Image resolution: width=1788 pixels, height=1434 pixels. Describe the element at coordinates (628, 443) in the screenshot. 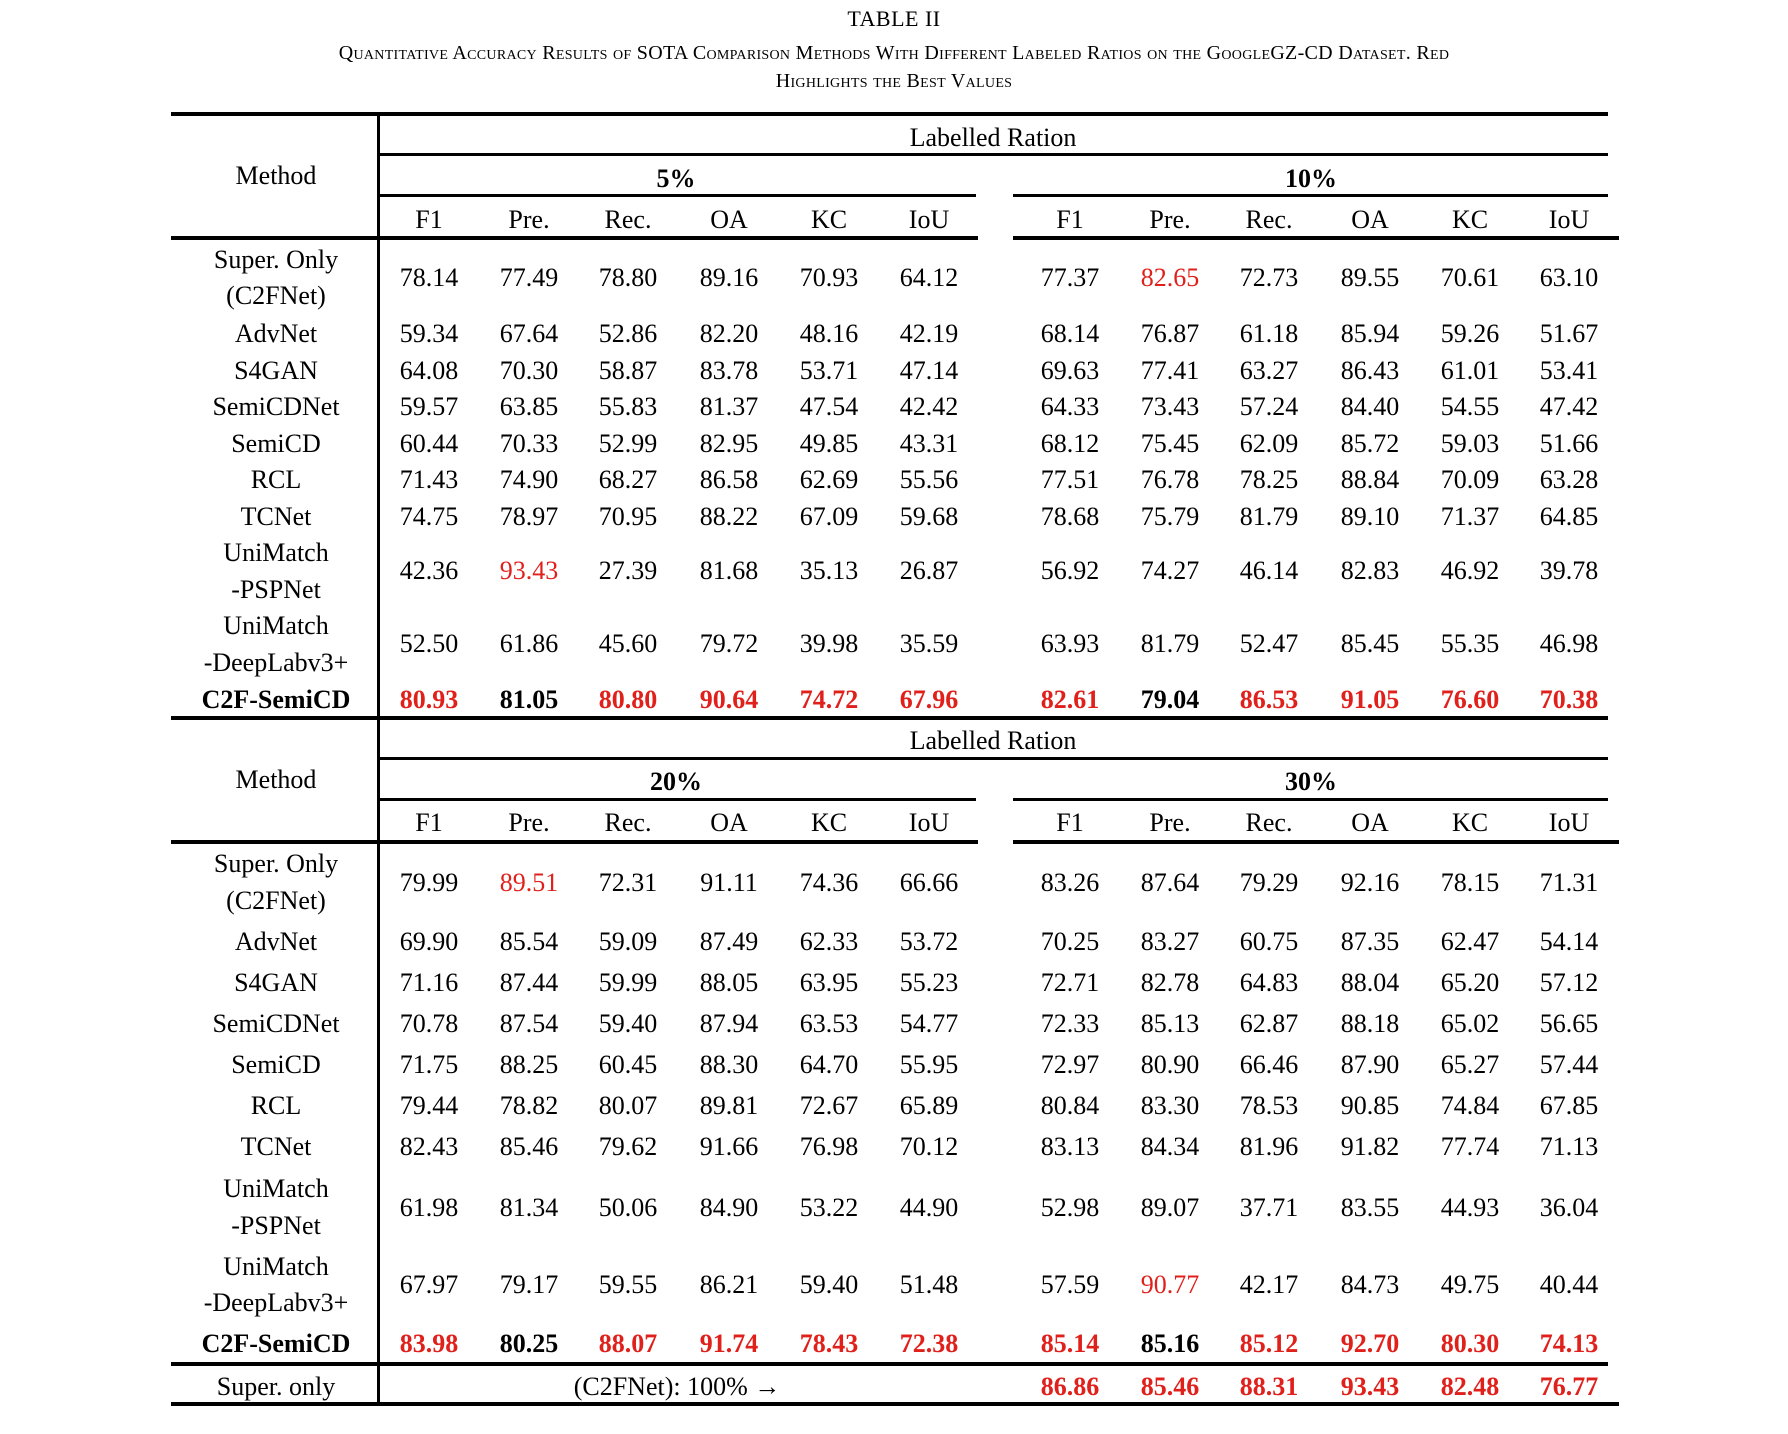

I see `table-cell: 52.99` at that location.